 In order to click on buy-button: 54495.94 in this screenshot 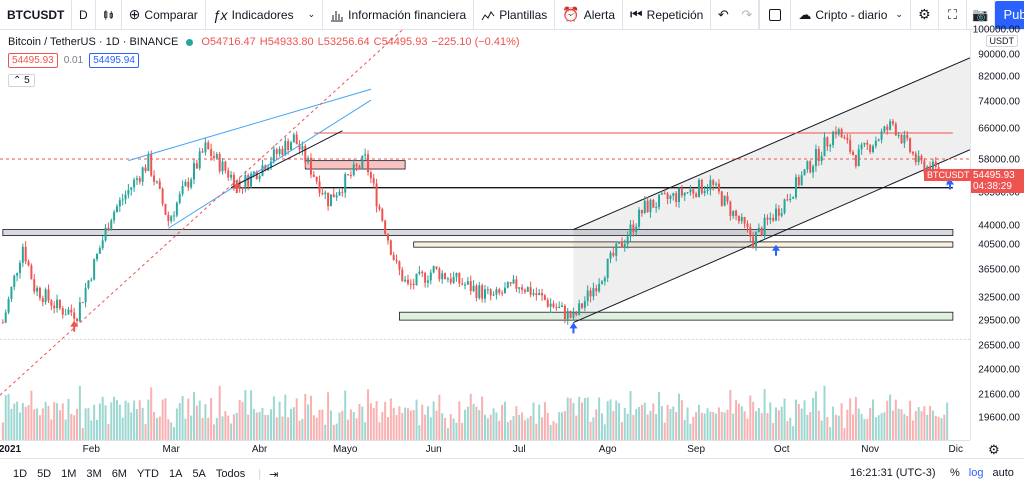, I will do `click(114, 60)`.